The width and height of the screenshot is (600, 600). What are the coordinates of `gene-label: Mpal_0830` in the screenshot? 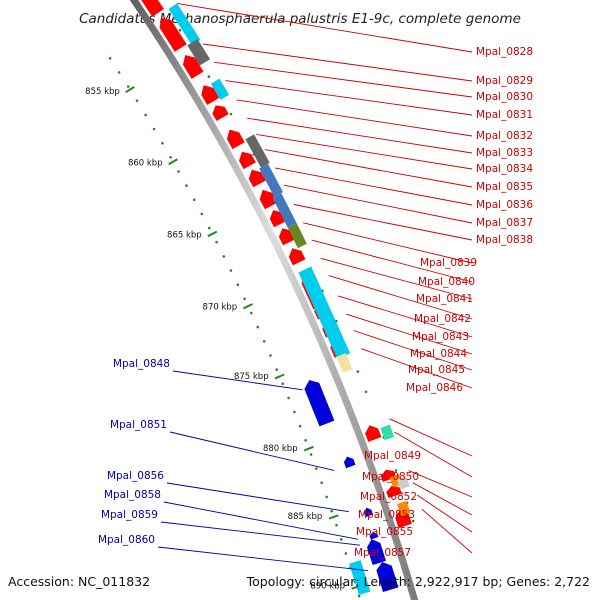 It's located at (504, 97).